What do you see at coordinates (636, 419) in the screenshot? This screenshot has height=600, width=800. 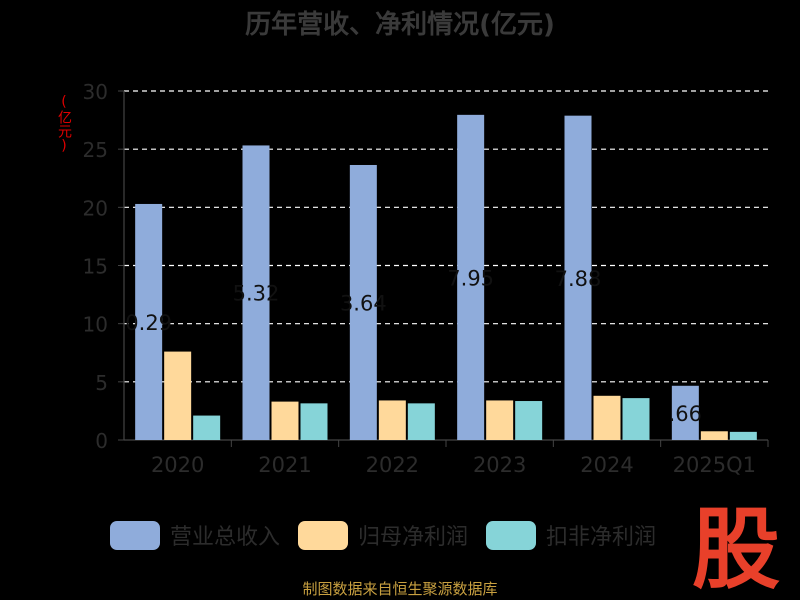 I see `bar-series2-2024` at bounding box center [636, 419].